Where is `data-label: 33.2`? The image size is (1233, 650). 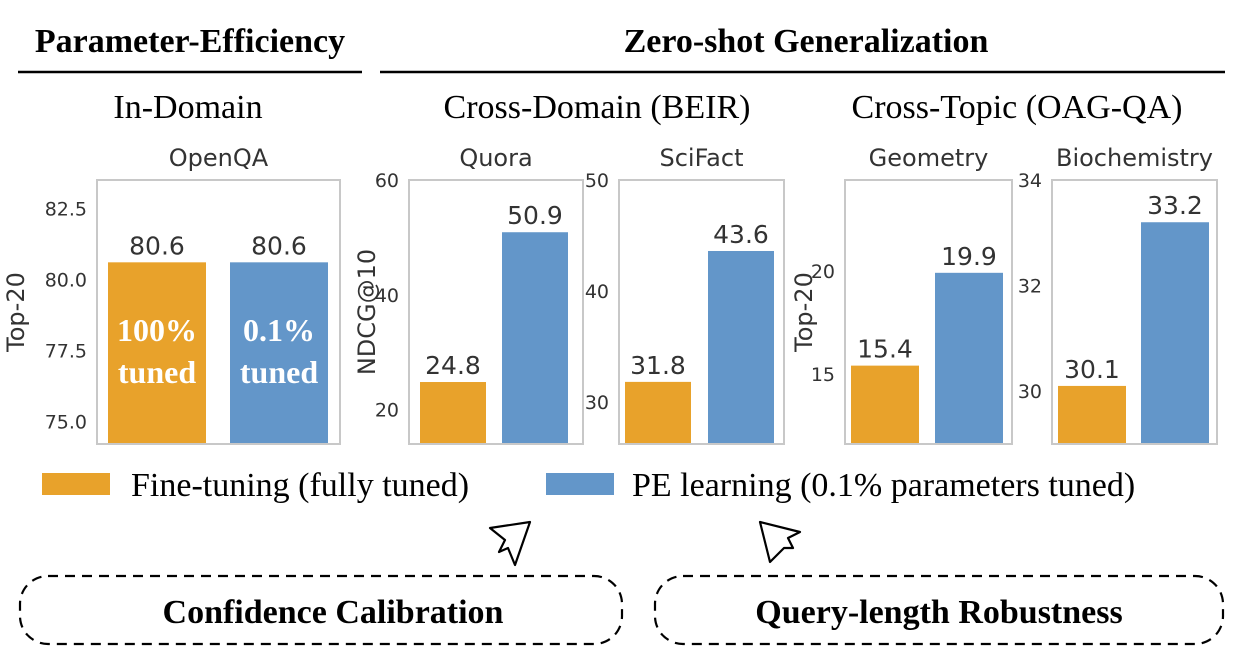 data-label: 33.2 is located at coordinates (1175, 205).